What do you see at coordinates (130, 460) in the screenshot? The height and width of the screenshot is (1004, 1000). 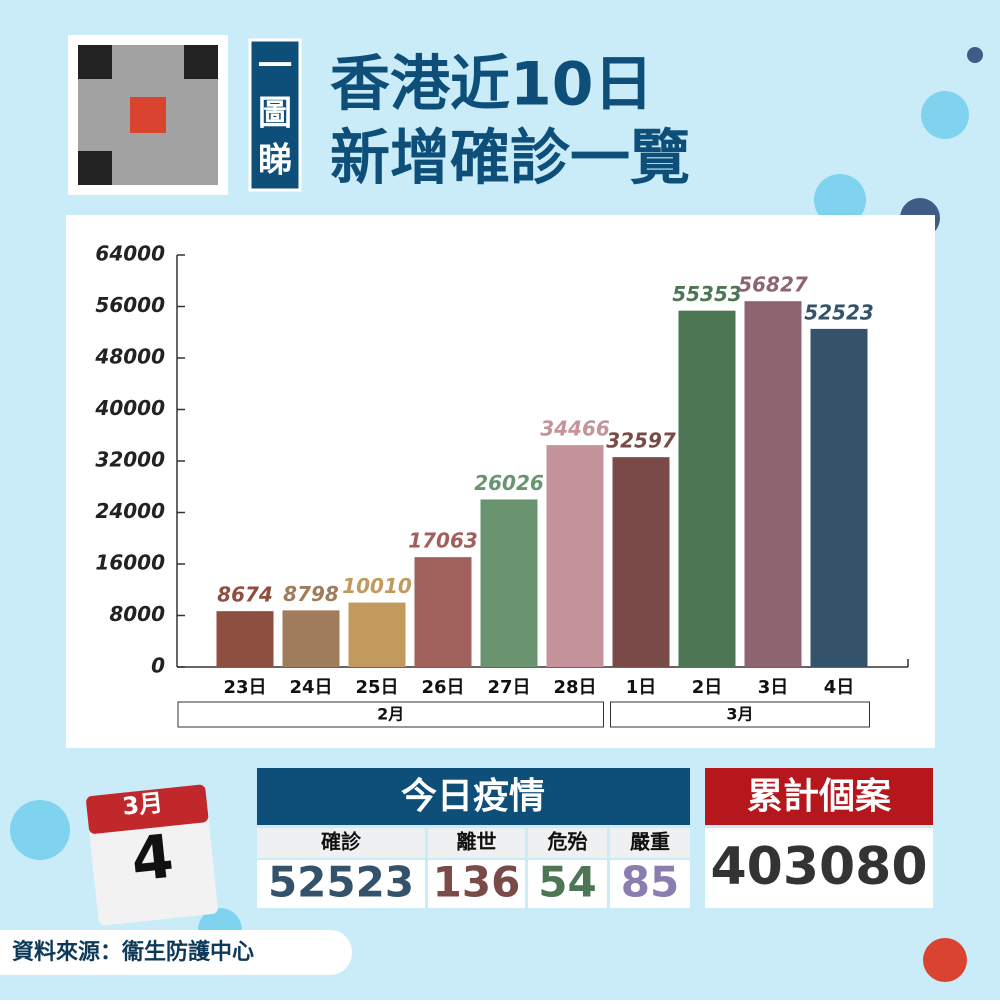 I see `y-tick-label: 32000` at bounding box center [130, 460].